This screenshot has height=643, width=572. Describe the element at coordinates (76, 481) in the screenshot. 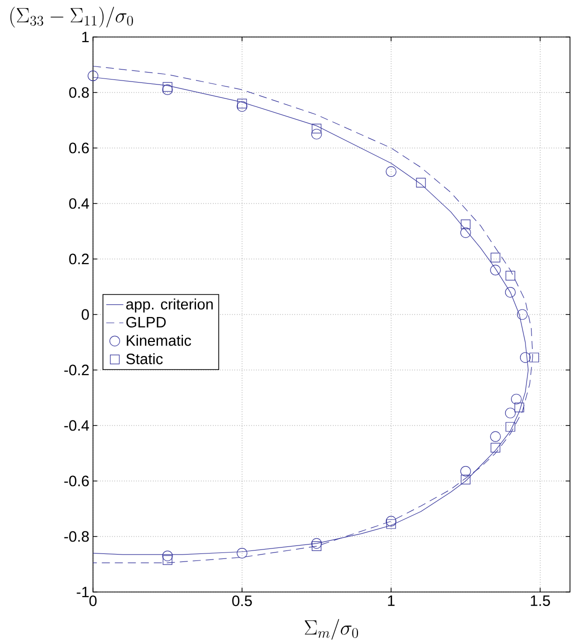

I see `y-tick-label: -0.6` at that location.